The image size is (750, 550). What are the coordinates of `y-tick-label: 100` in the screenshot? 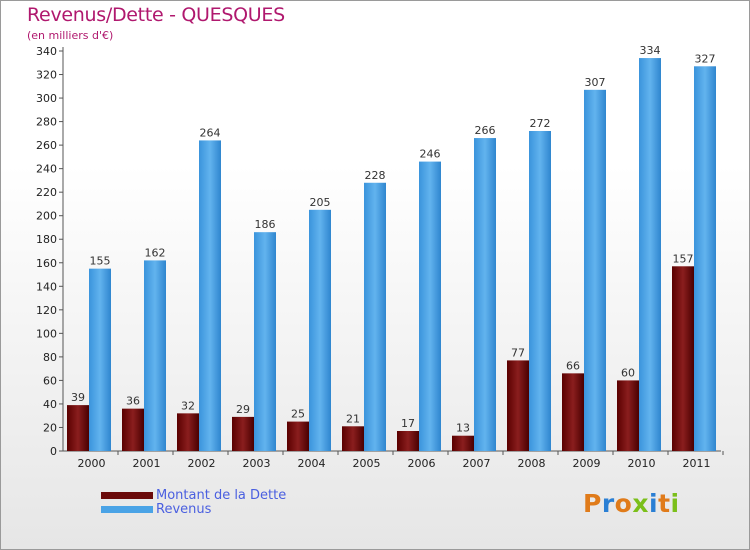 It's located at (46, 333).